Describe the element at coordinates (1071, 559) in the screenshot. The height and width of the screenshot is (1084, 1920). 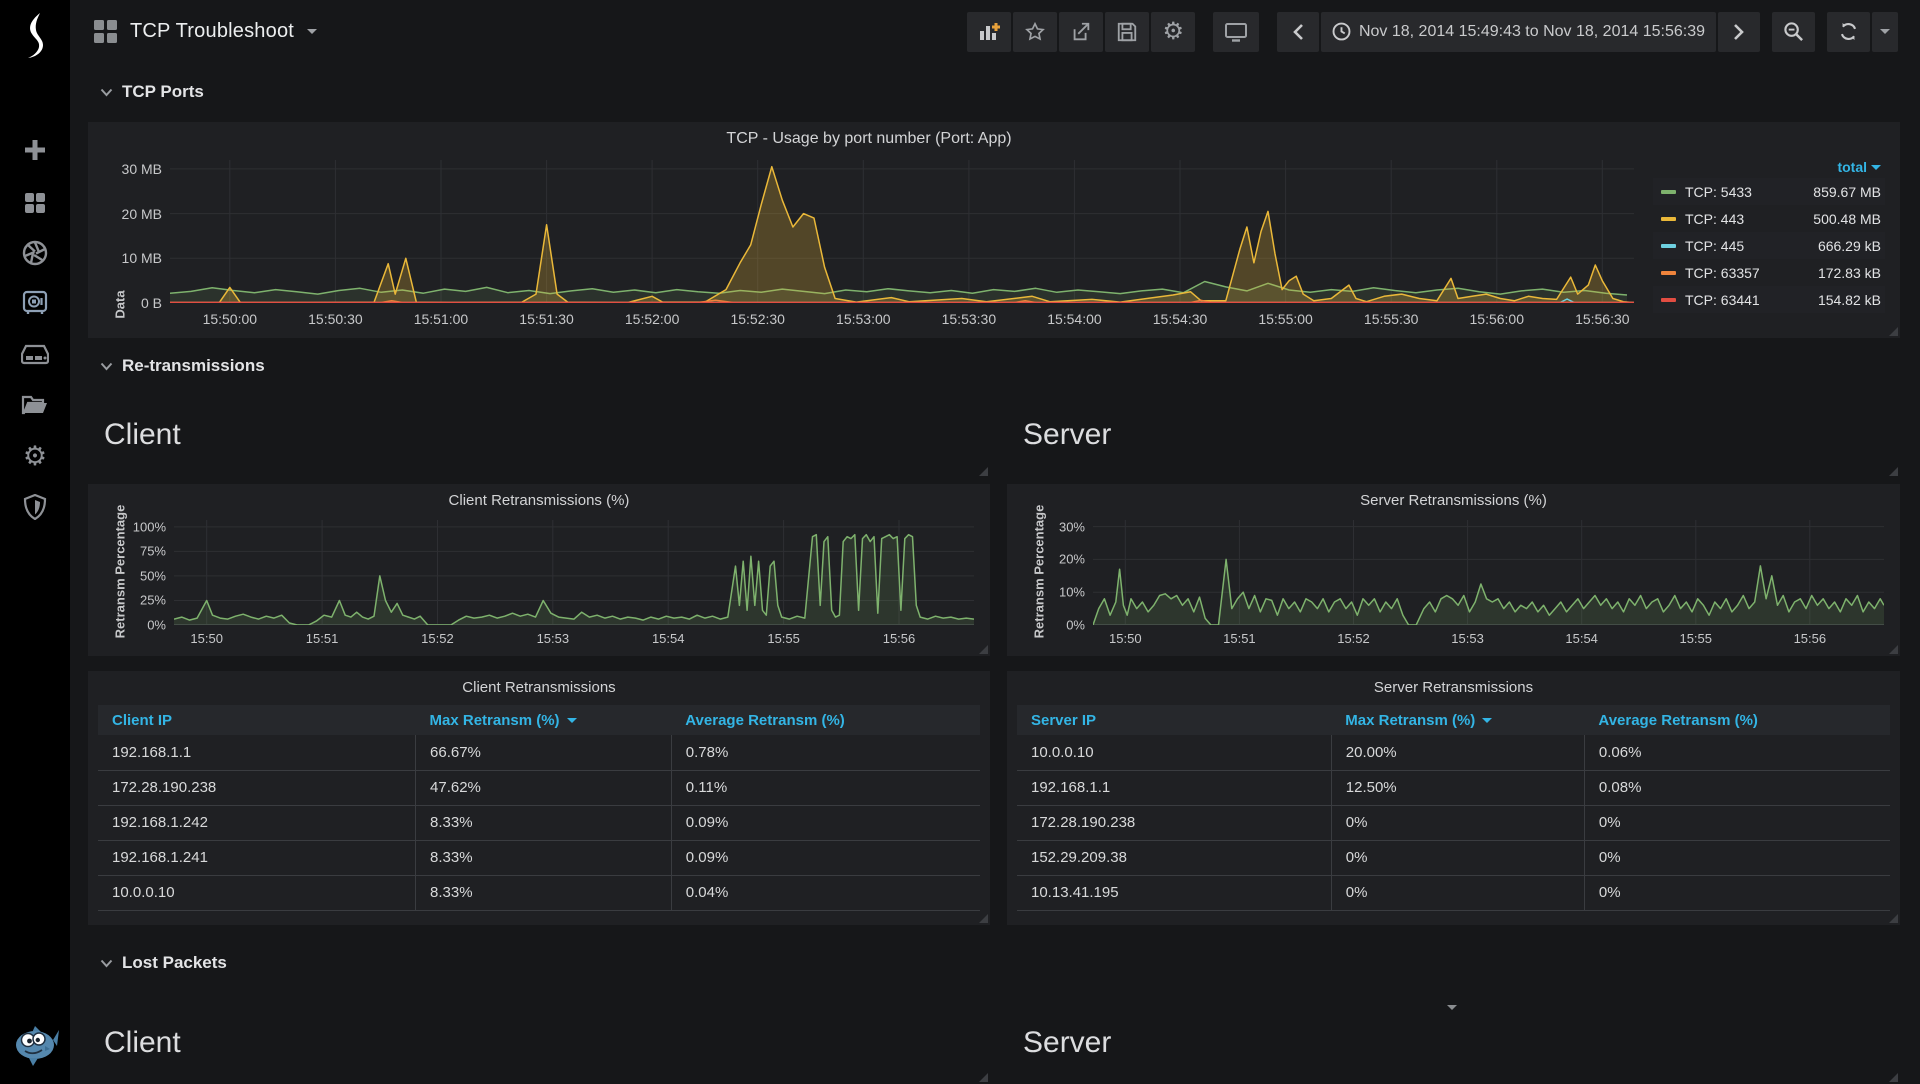
I see `axis-tick-label: 20%` at that location.